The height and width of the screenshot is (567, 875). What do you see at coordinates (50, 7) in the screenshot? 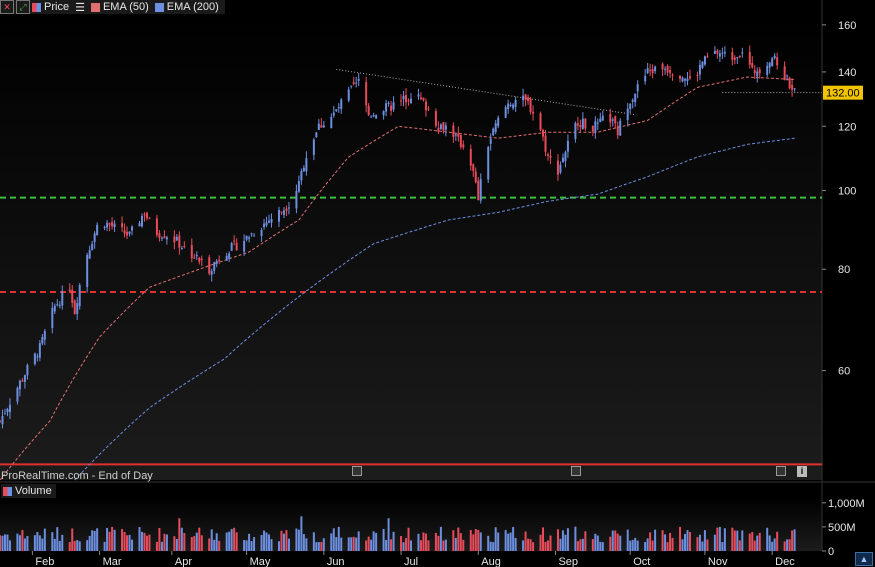
I see `legend-price: Price` at bounding box center [50, 7].